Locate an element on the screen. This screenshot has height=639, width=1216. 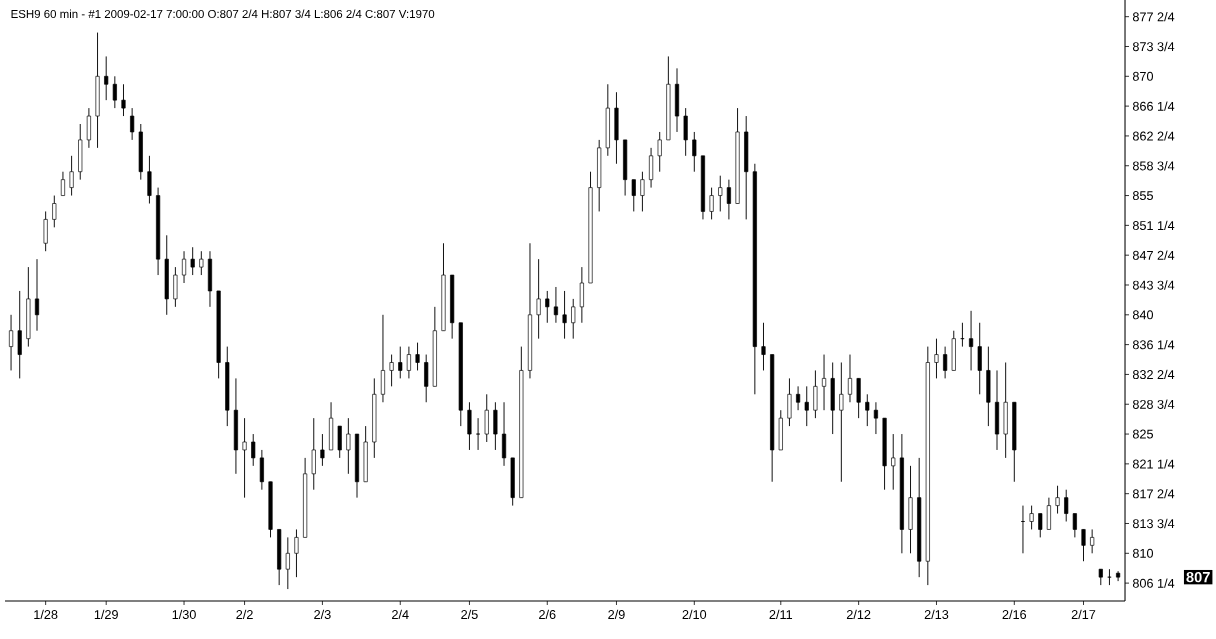
y-tick-label: 843 3/4 is located at coordinates (1153, 285).